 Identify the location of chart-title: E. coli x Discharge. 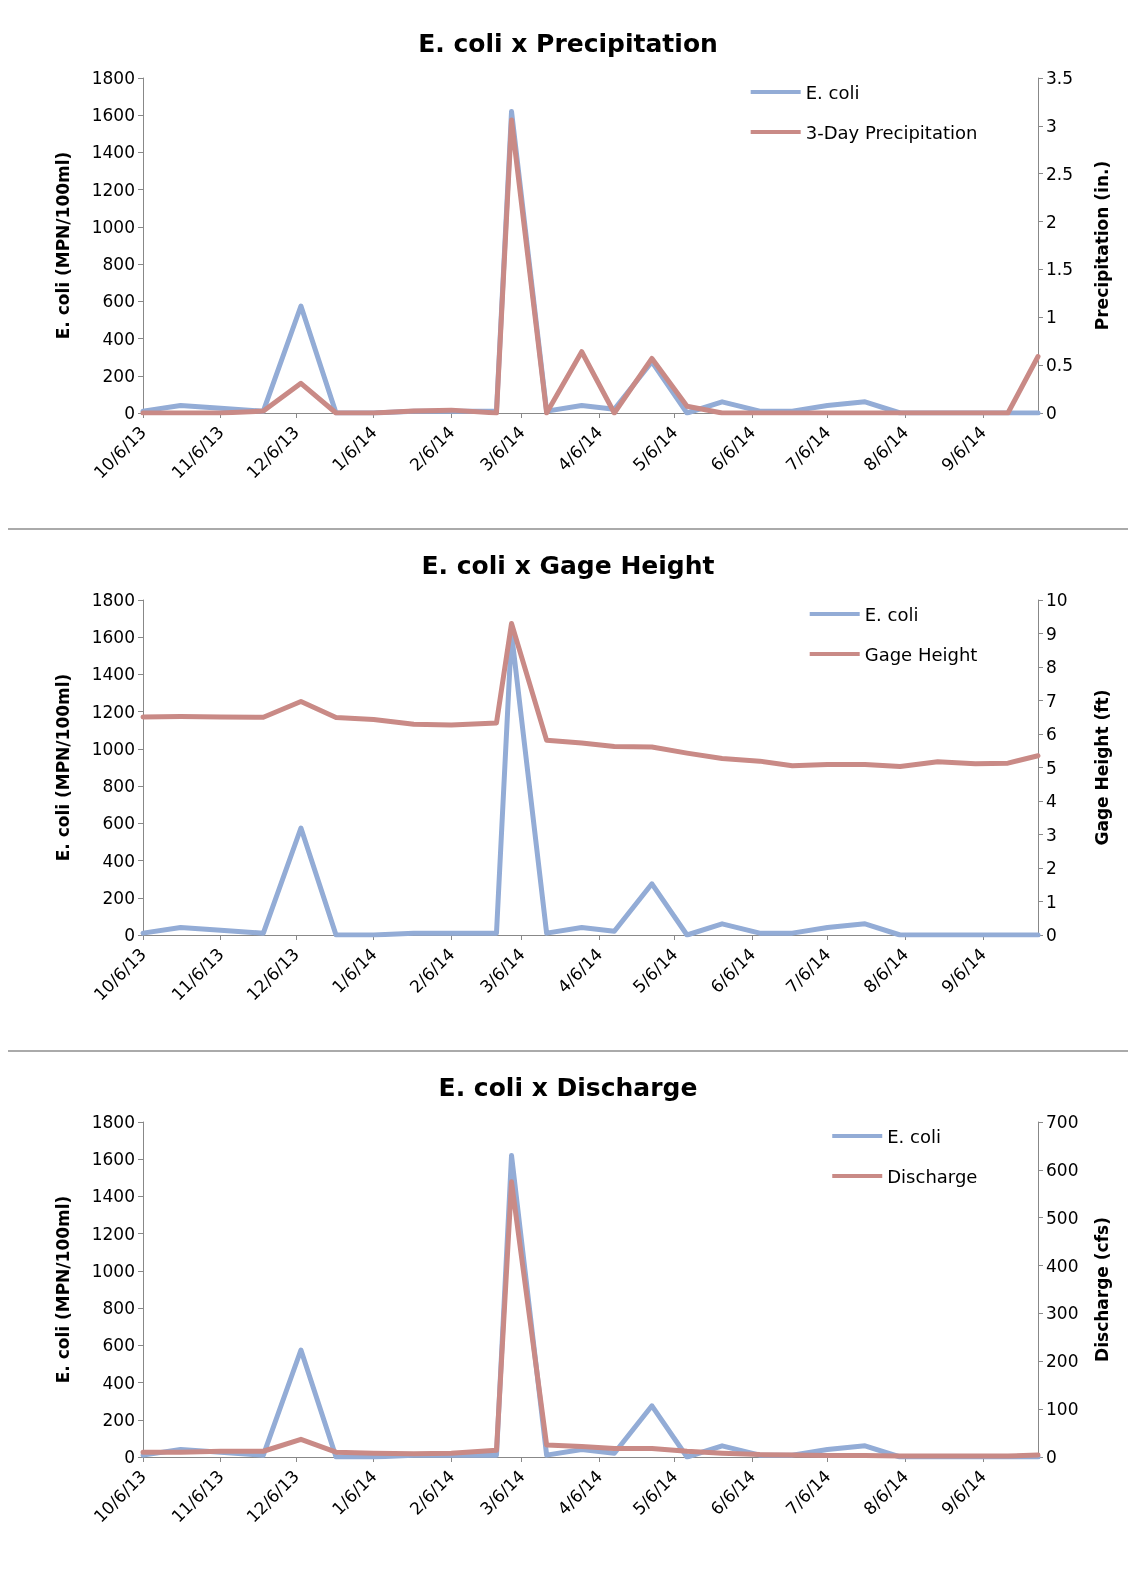
(568, 1087).